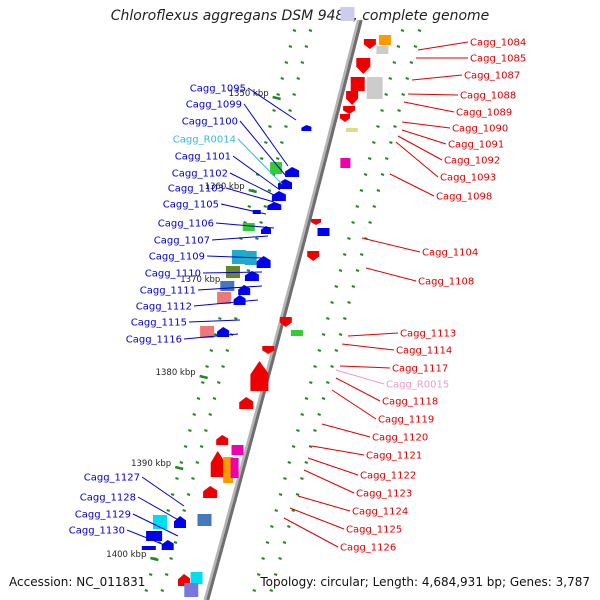 The image size is (600, 600). Describe the element at coordinates (191, 205) in the screenshot. I see `gene-label: Cagg_1105` at that location.